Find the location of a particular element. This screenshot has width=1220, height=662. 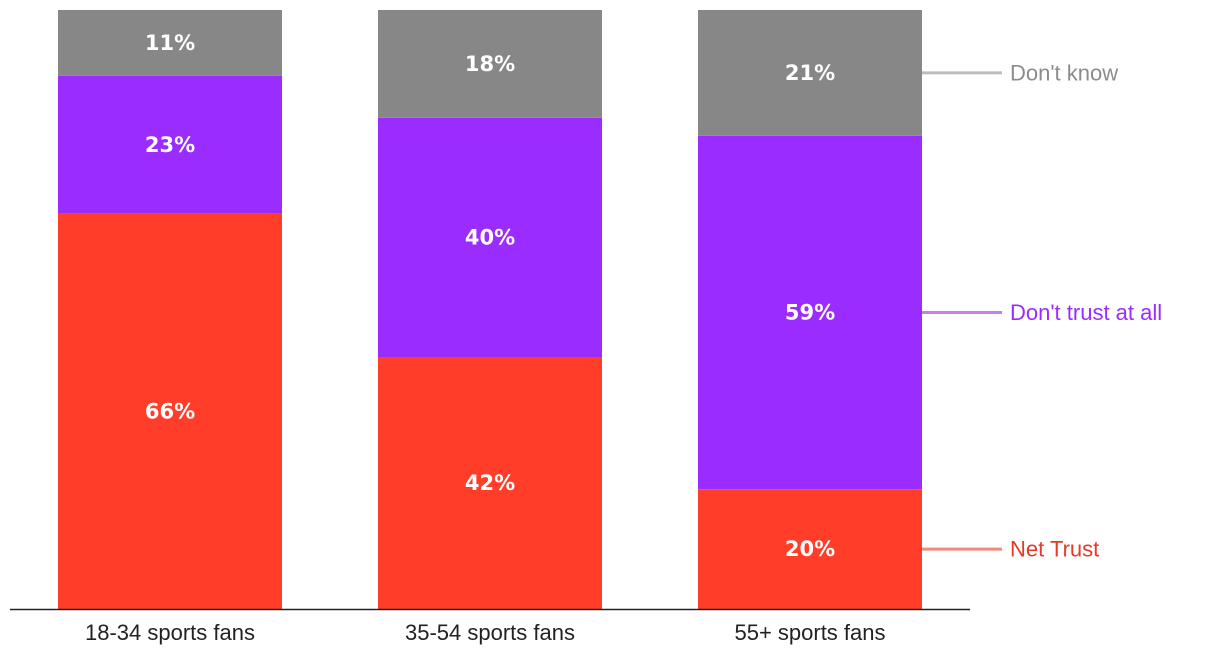

value-label-35-54-sports-fans-don-t-know: 18% is located at coordinates (490, 64).